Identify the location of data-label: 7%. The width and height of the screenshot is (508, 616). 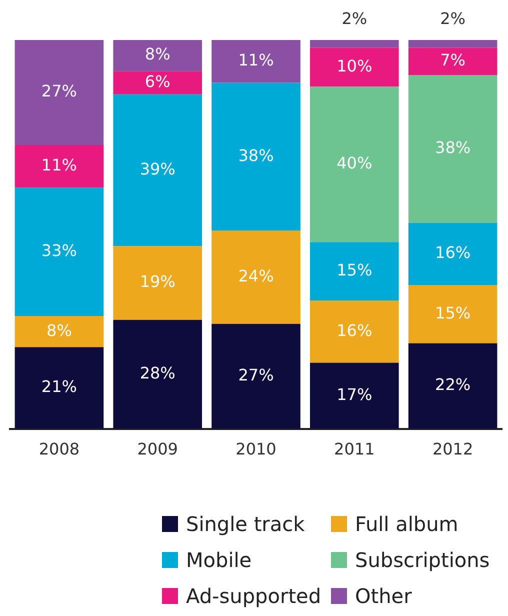
(453, 60).